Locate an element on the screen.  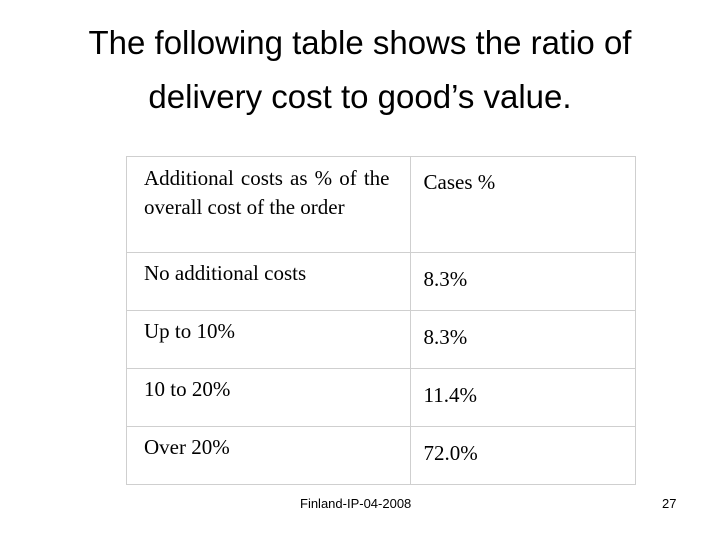
page-number: 27 is located at coordinates (669, 503).